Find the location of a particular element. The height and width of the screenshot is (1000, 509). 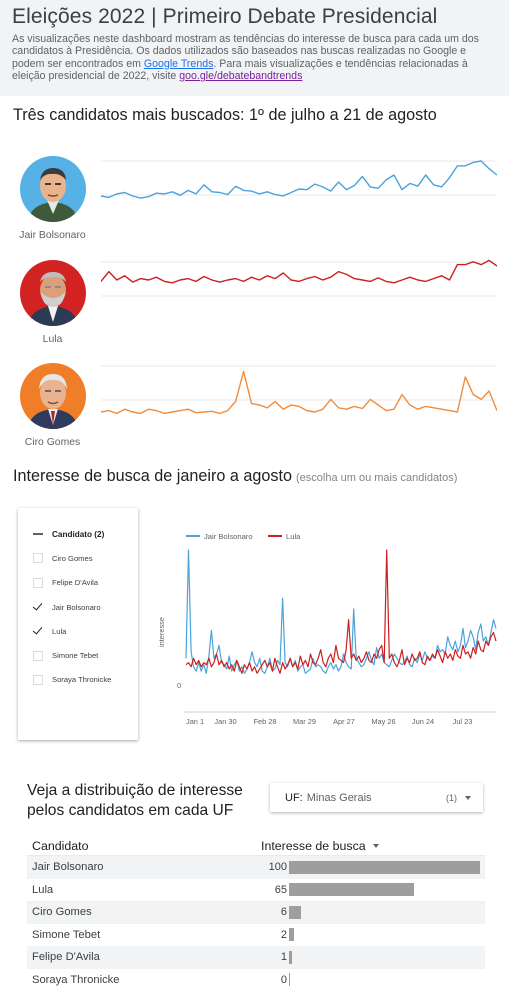

table-header: Candidato Interesse de busca is located at coordinates (256, 846).